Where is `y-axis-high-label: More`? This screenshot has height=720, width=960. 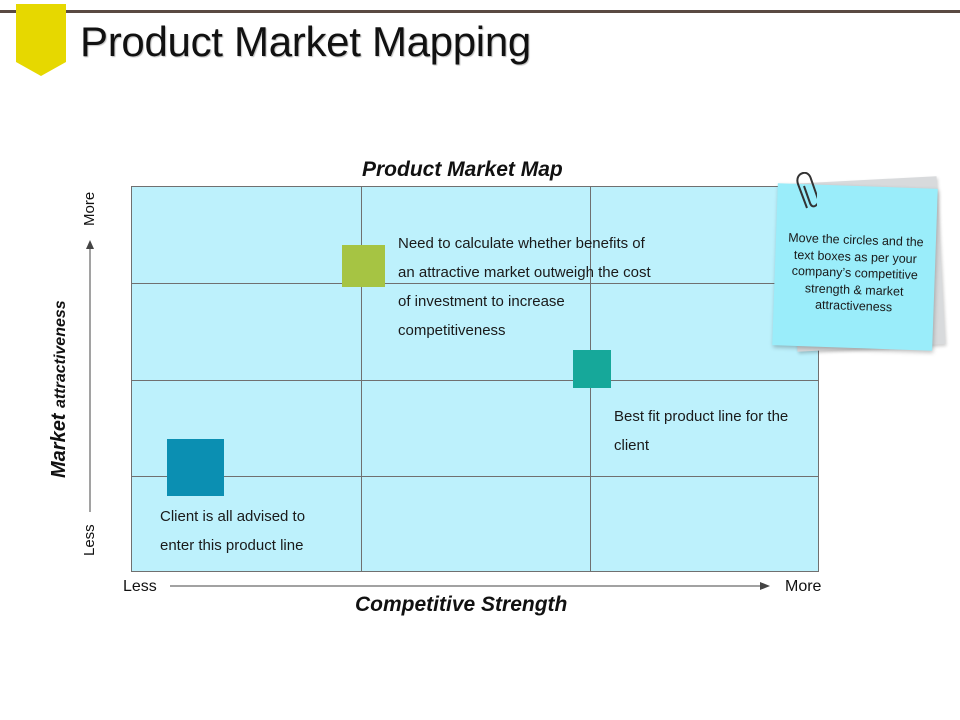
y-axis-high-label: More is located at coordinates (89, 208).